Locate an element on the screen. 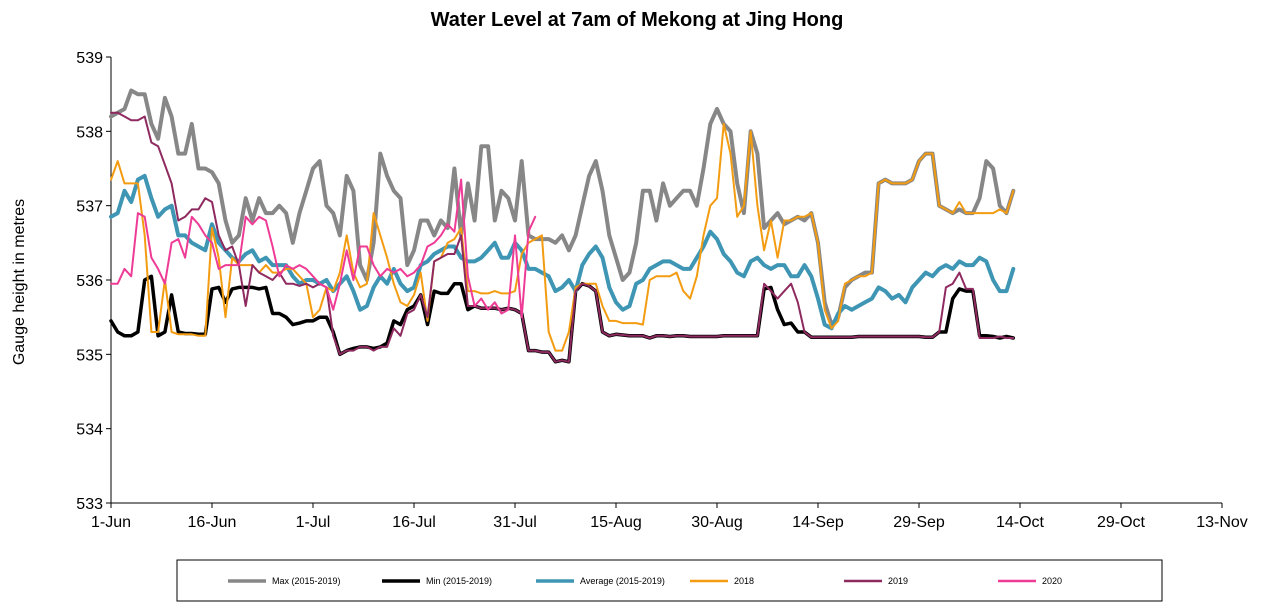 Image resolution: width=1274 pixels, height=609 pixels. y-tick-label: 538 is located at coordinates (89, 132).